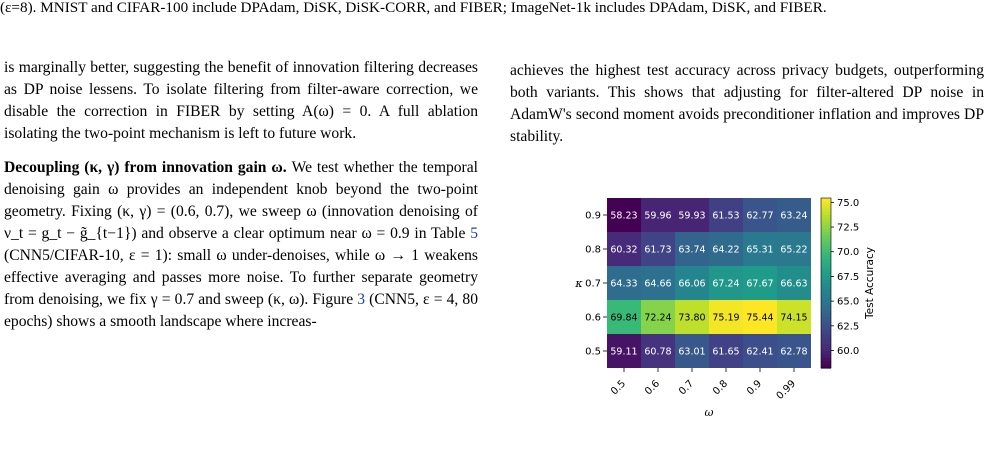  What do you see at coordinates (742, 438) in the screenshot?
I see `figure-caption-cutoff` at bounding box center [742, 438].